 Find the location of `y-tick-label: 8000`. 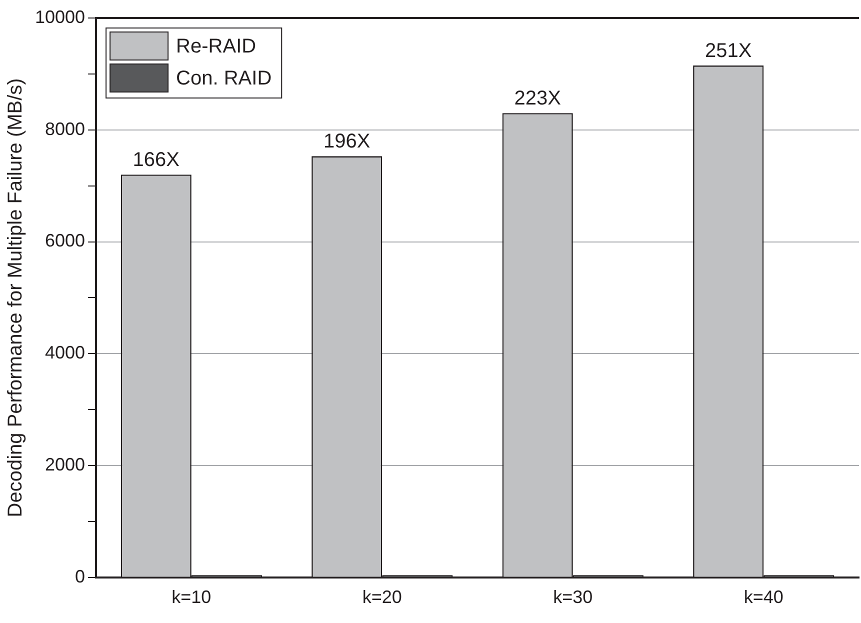

y-tick-label: 8000 is located at coordinates (65, 128).